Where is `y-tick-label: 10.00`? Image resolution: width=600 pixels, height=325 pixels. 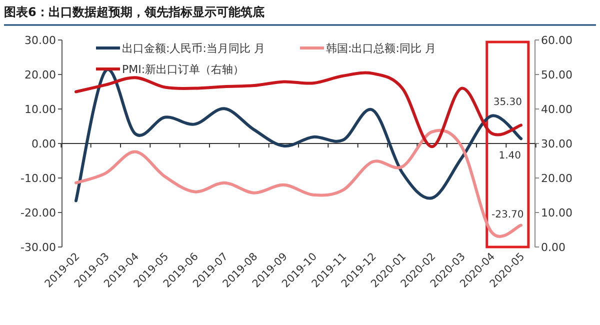
y-tick-label: 10.00 is located at coordinates (40, 109).